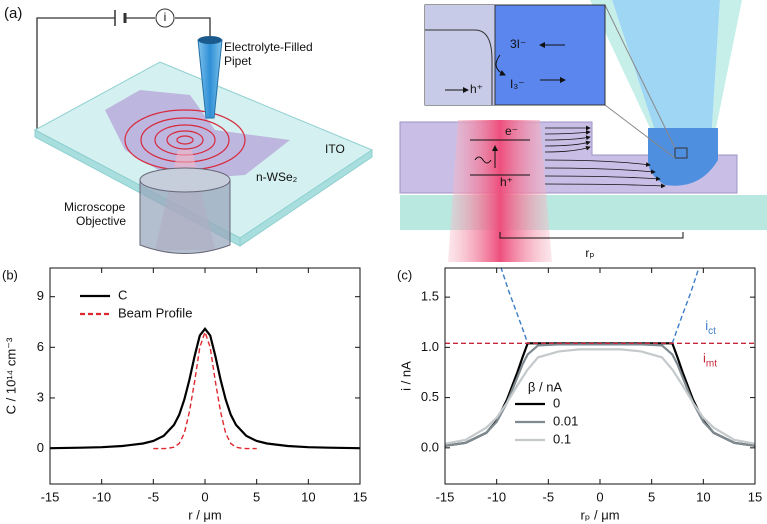 This screenshot has height=524, width=767. What do you see at coordinates (500, 191) in the screenshot?
I see `beam-section` at bounding box center [500, 191].